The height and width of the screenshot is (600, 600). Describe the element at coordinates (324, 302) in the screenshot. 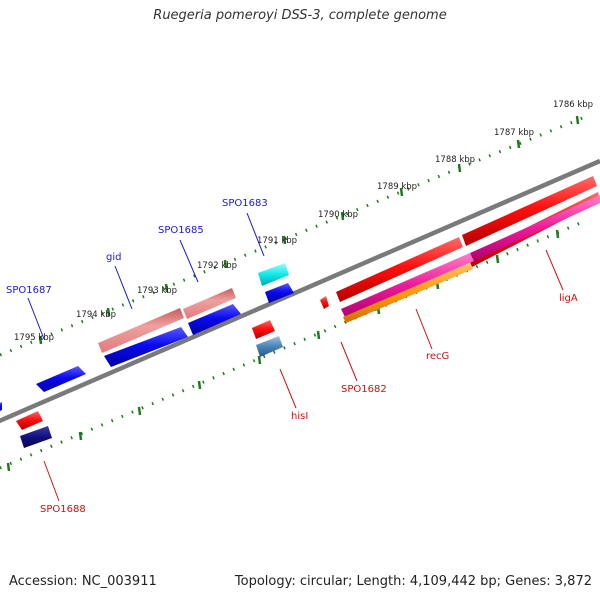

I see `gene-arrow-small-red` at that location.